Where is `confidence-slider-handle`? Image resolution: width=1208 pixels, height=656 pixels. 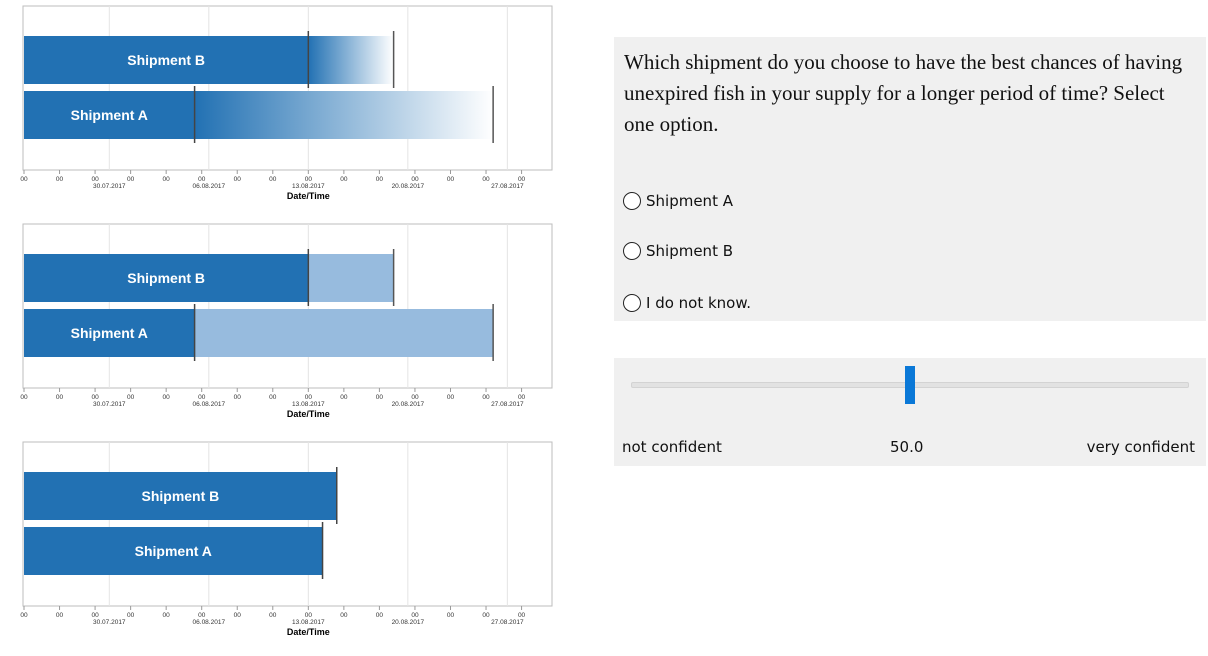
confidence-slider-handle is located at coordinates (910, 385).